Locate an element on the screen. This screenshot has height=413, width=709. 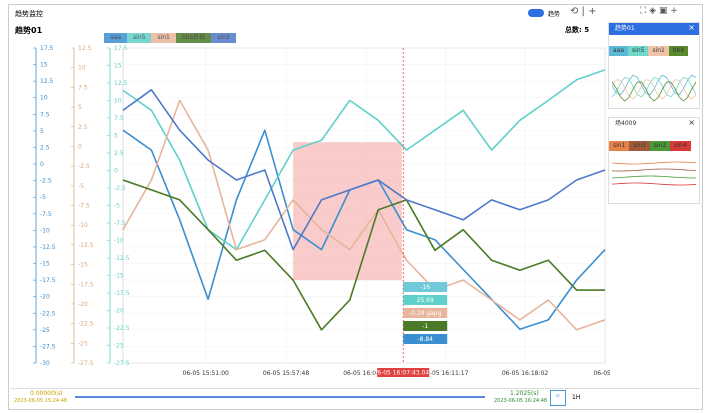
side-card: 趋势01 × aaa sin5 sin1 bbb is located at coordinates (654, 65).